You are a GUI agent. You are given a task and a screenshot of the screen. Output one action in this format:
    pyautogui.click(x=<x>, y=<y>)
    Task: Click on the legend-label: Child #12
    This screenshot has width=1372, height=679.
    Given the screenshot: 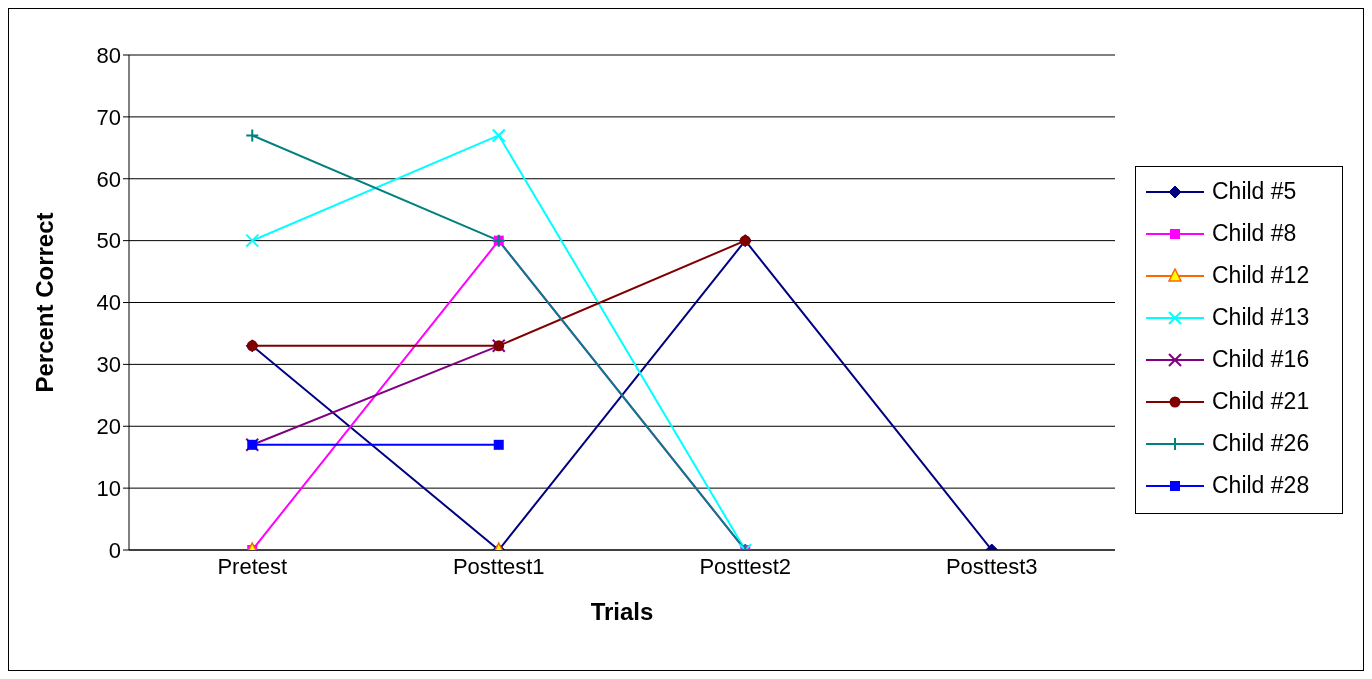 What is the action you would take?
    pyautogui.click(x=1261, y=275)
    